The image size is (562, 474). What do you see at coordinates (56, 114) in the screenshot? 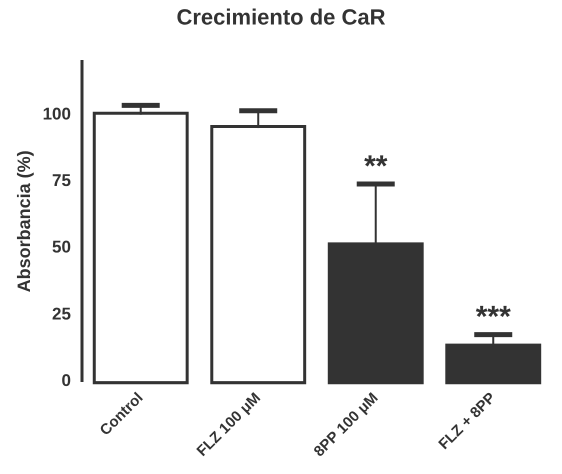
I see `y-tick-label: 100` at bounding box center [56, 114].